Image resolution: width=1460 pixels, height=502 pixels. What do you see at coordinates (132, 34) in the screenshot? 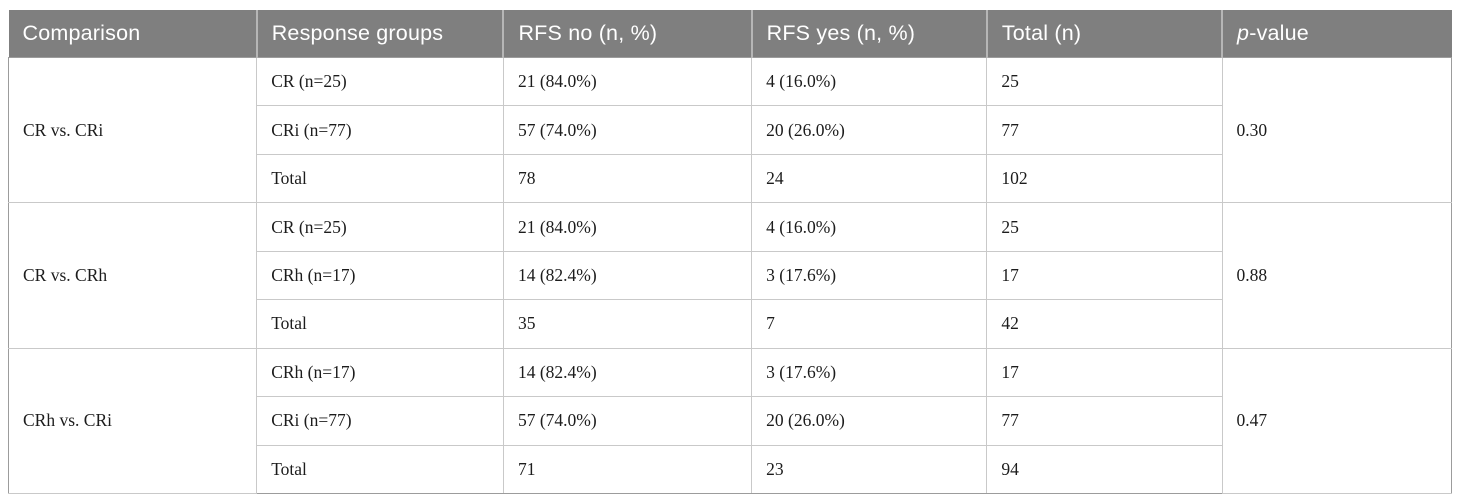
I see `col-header-comparison: Comparison` at bounding box center [132, 34].